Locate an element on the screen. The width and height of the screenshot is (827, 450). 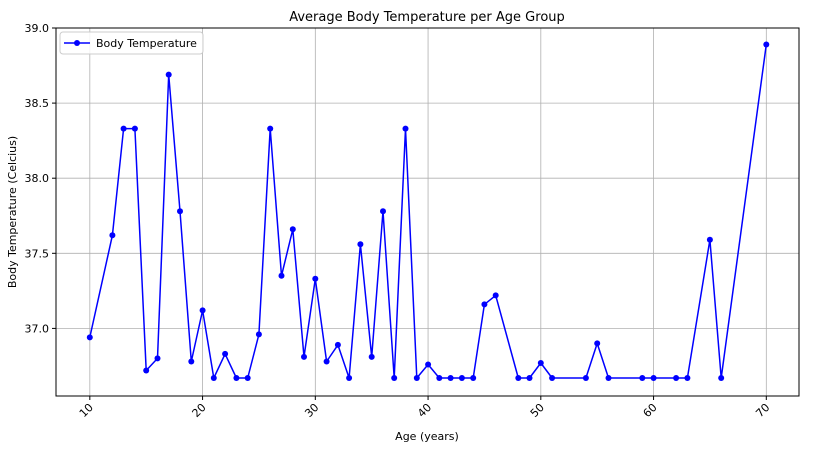
y-tick-label: 38.0 is located at coordinates (37, 178).